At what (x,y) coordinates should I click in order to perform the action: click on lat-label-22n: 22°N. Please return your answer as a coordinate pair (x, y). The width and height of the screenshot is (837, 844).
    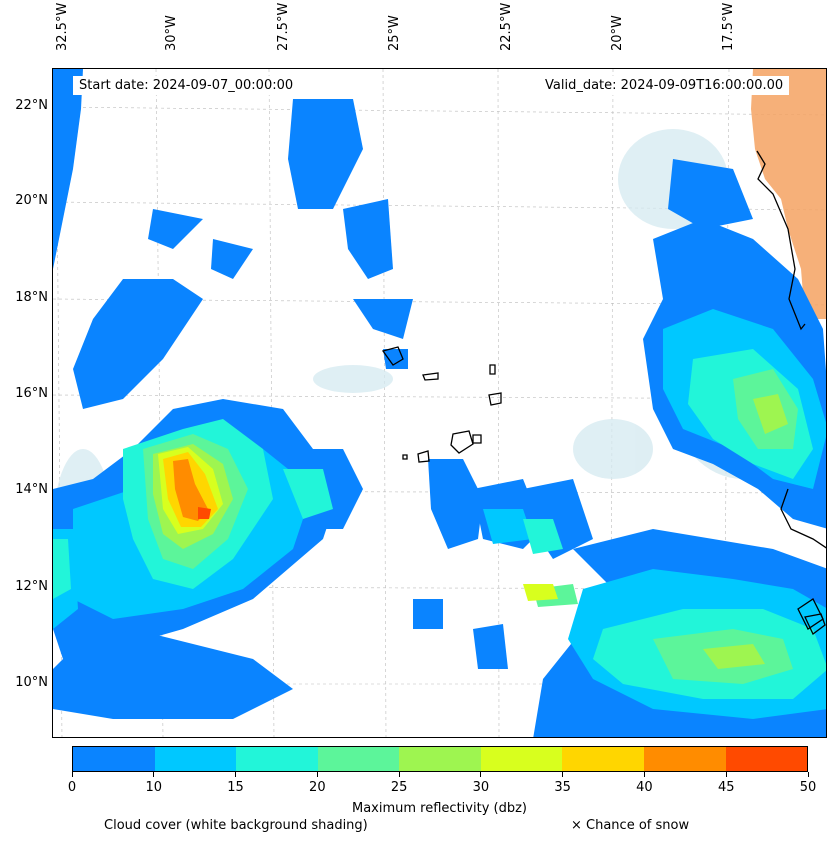
    Looking at the image, I should click on (31, 105).